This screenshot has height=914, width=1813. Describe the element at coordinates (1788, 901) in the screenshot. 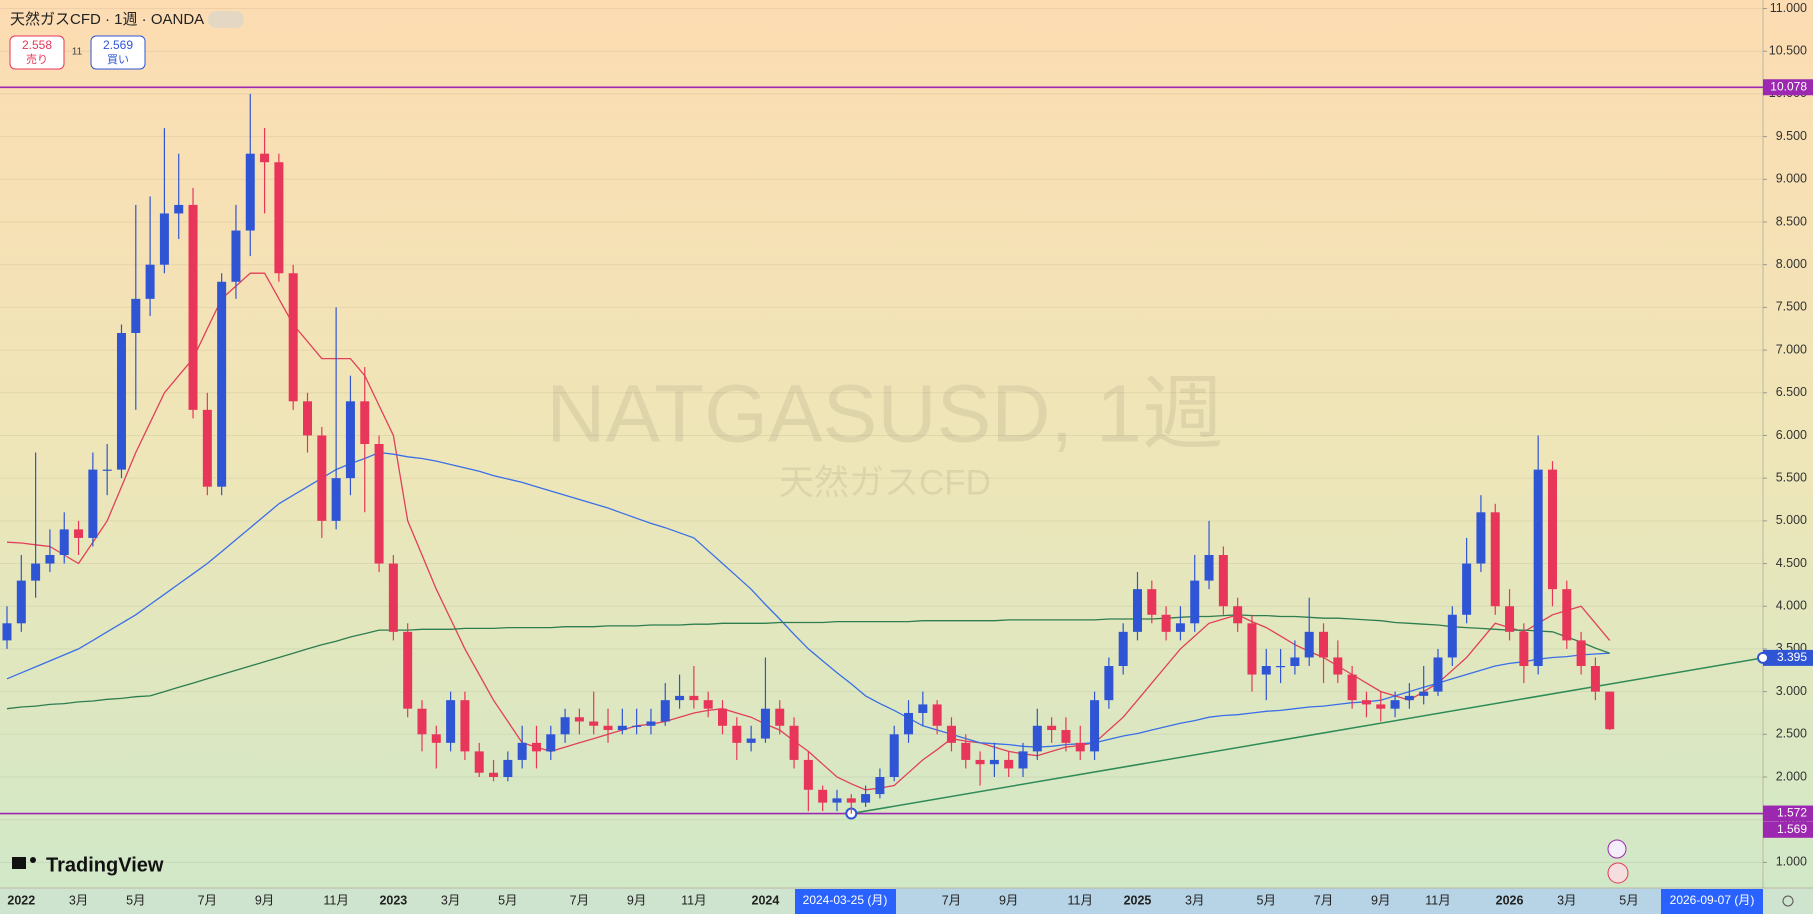

I see `settings-icon` at that location.